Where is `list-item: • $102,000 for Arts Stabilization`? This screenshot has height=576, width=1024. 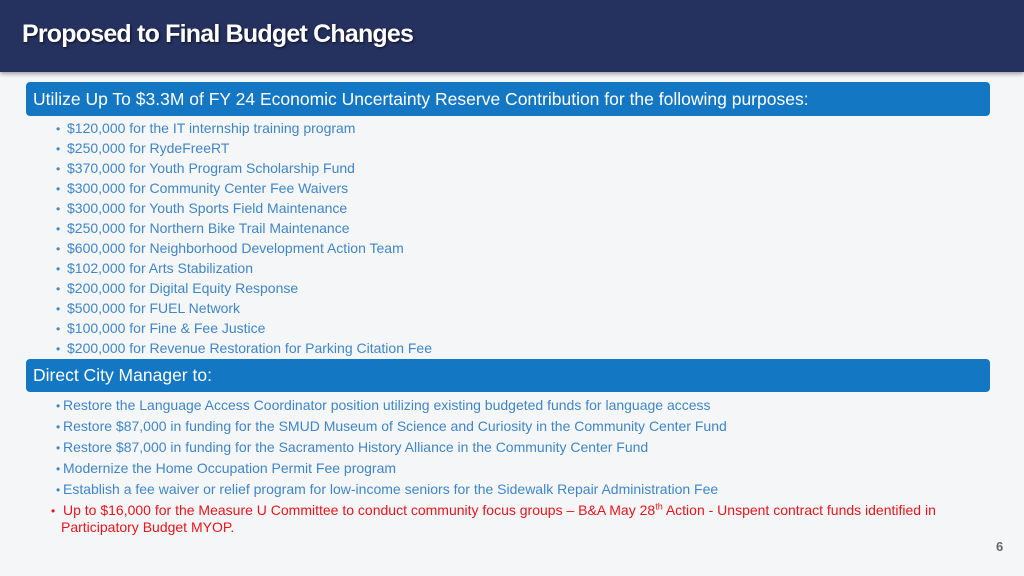
list-item: • $102,000 for Arts Stabilization is located at coordinates (244, 268).